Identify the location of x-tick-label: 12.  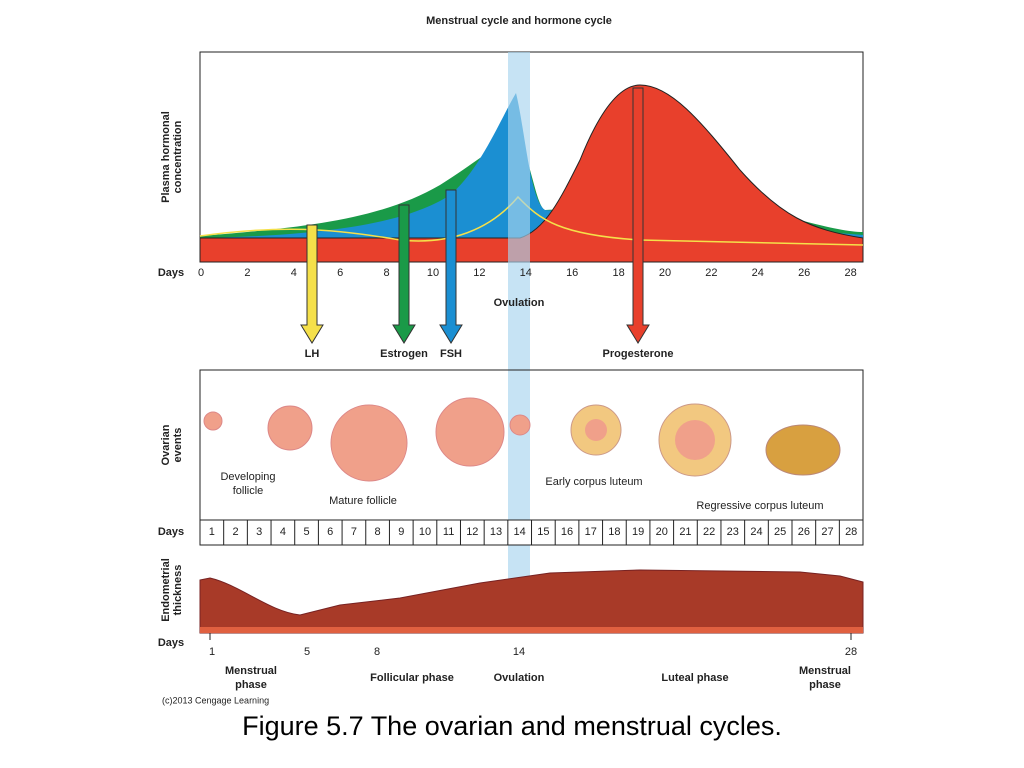
(479, 273).